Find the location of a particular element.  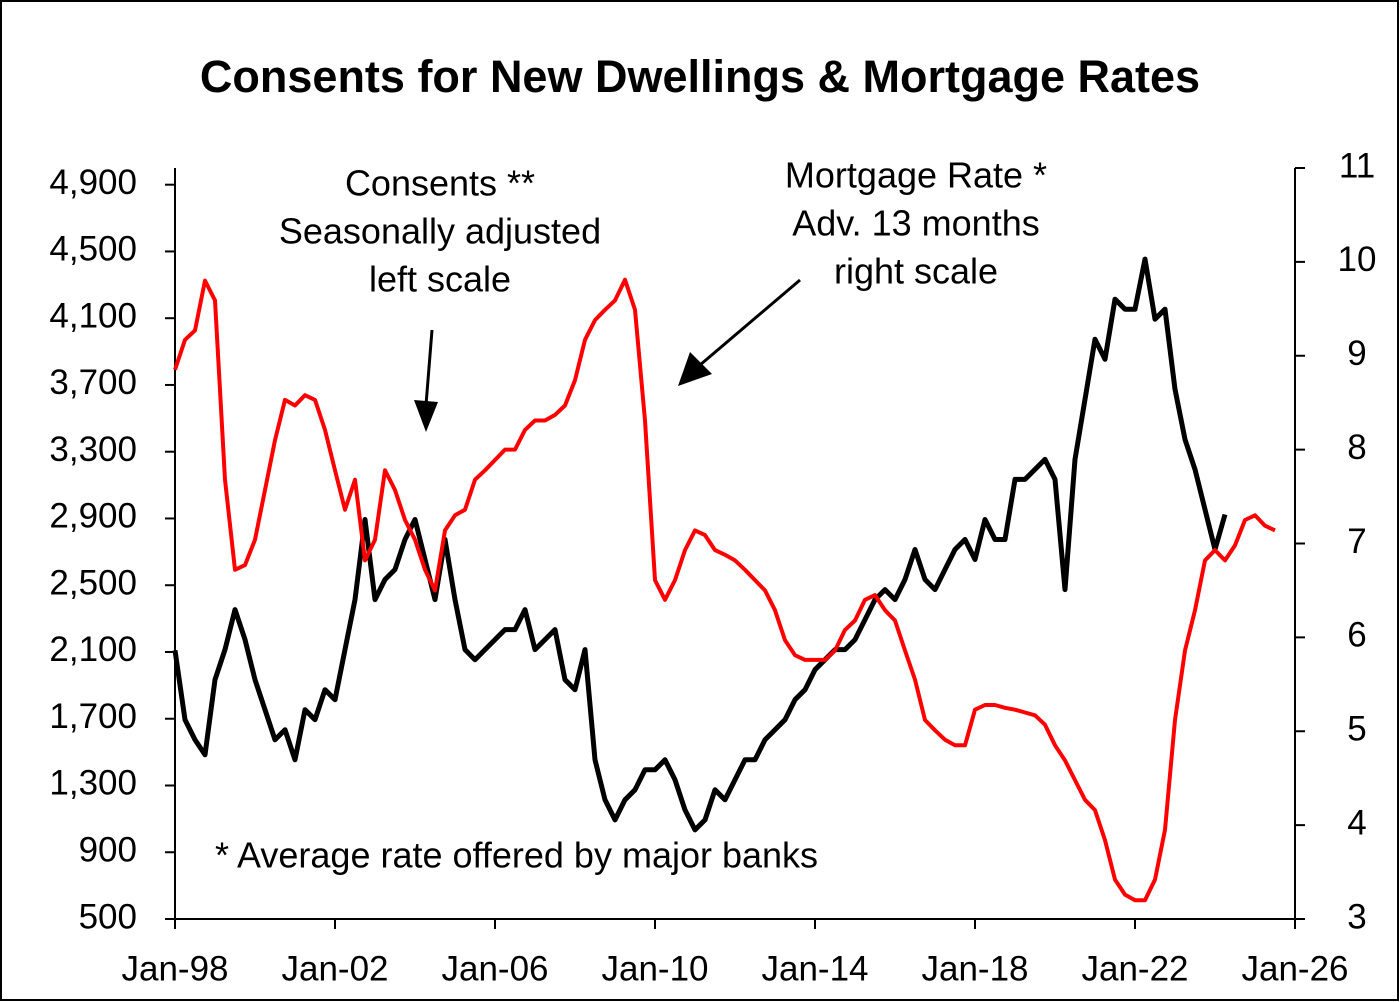

y-tick-label: 2,900 is located at coordinates (93, 516).